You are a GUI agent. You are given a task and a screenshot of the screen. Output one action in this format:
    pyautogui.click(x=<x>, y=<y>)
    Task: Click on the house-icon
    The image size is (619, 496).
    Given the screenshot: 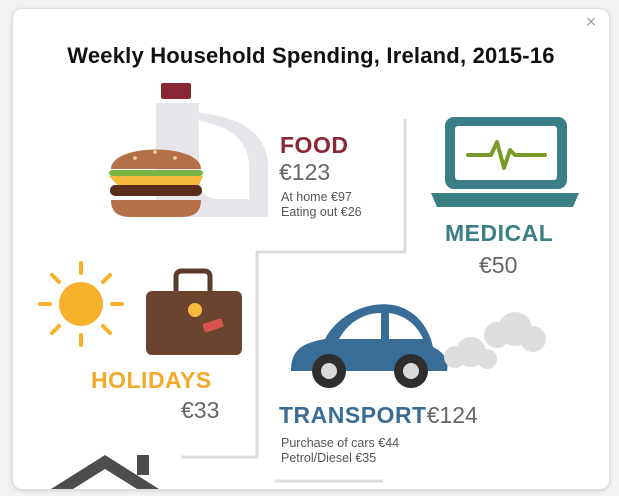 What is the action you would take?
    pyautogui.click(x=105, y=472)
    